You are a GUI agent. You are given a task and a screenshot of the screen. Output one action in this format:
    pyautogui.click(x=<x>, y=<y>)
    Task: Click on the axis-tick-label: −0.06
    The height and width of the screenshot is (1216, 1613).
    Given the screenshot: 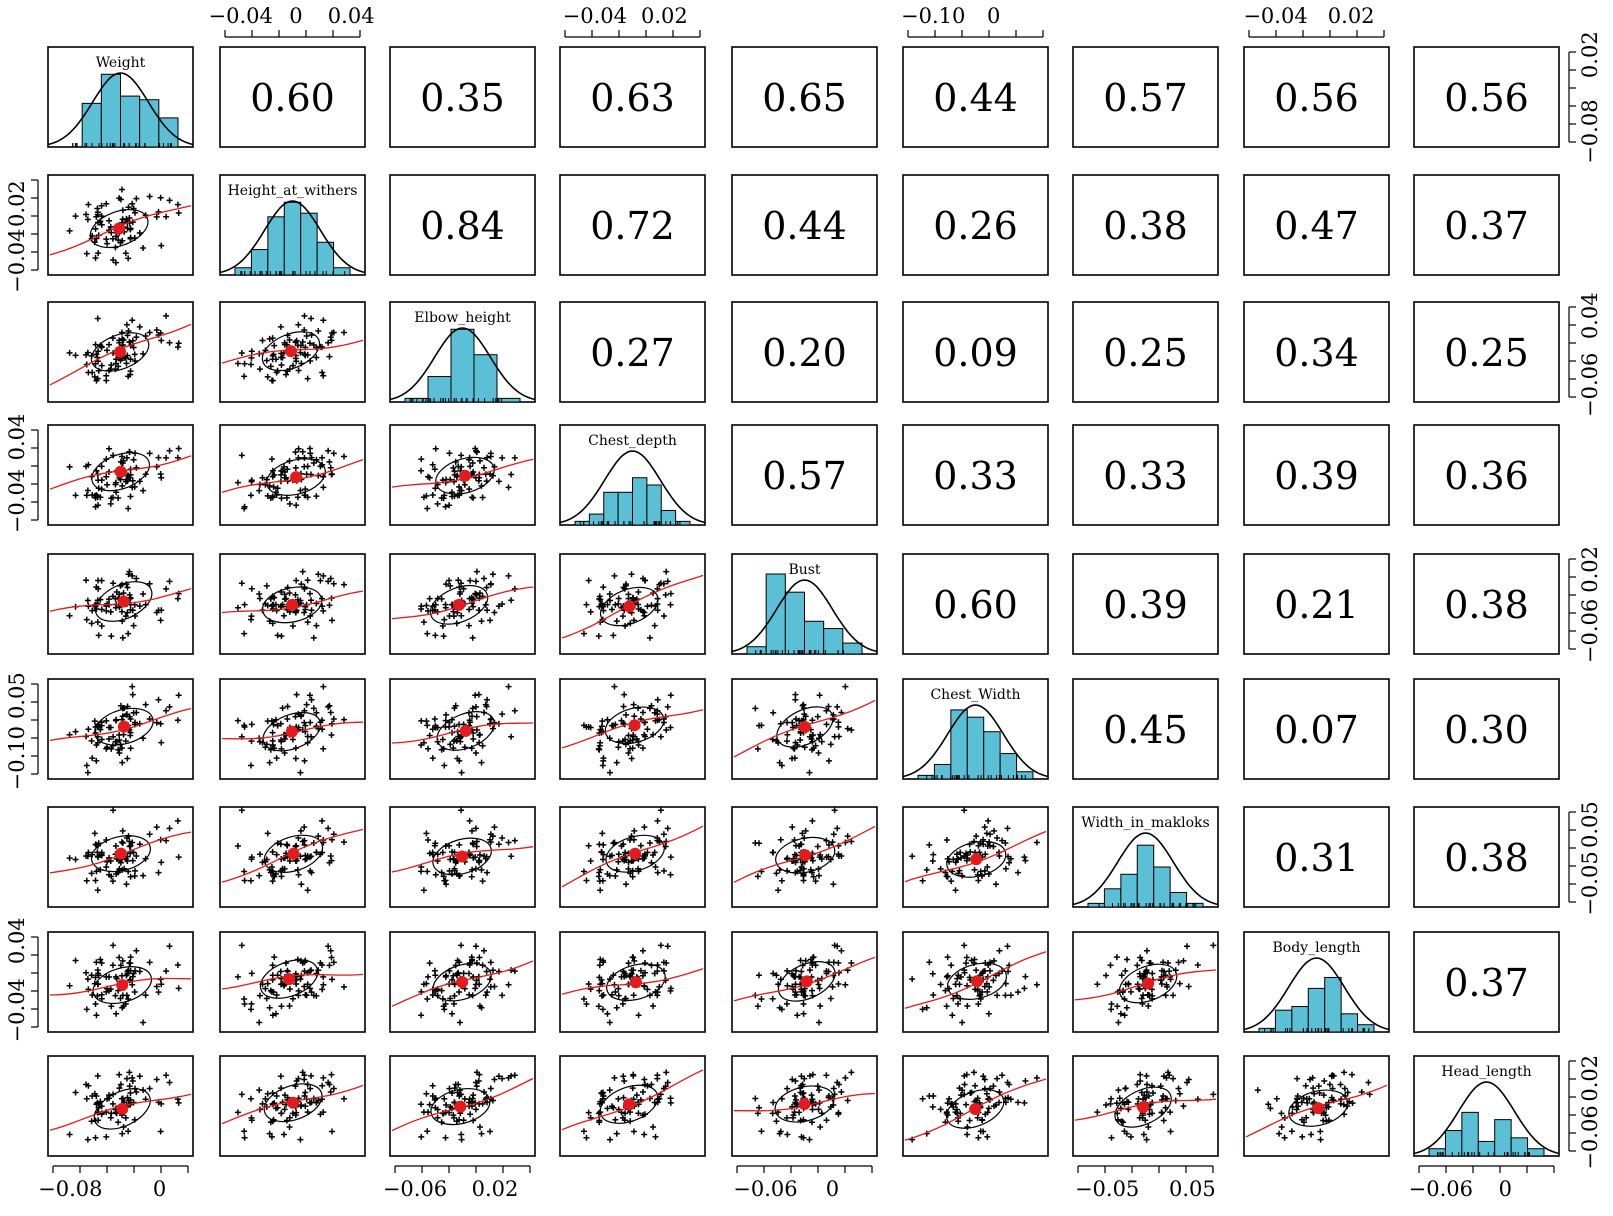 What is the action you would take?
    pyautogui.click(x=1590, y=385)
    